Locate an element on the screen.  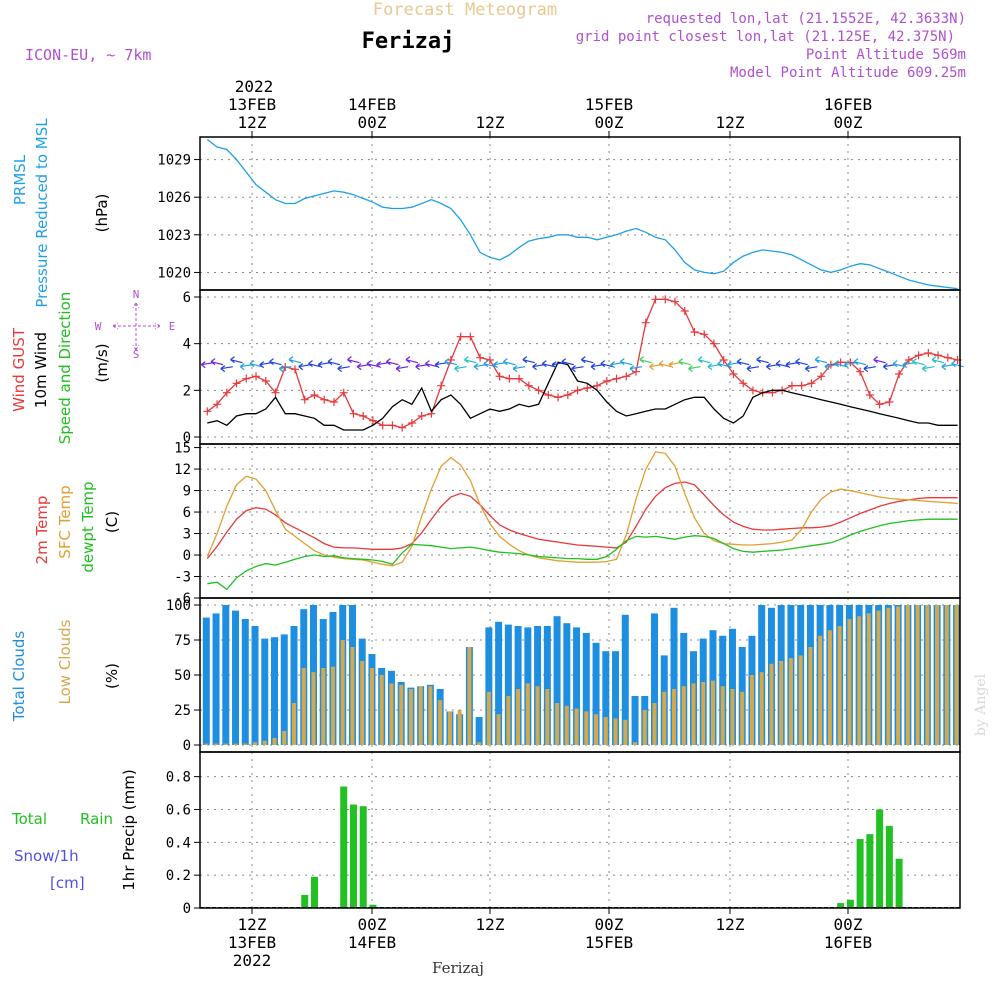
top-axis-day-label: 15FEB is located at coordinates (609, 104).